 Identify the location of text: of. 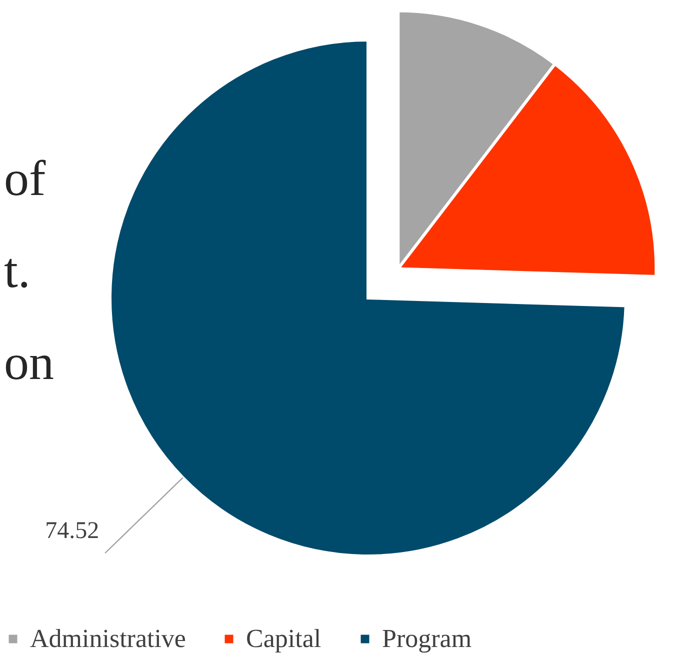
(25, 178).